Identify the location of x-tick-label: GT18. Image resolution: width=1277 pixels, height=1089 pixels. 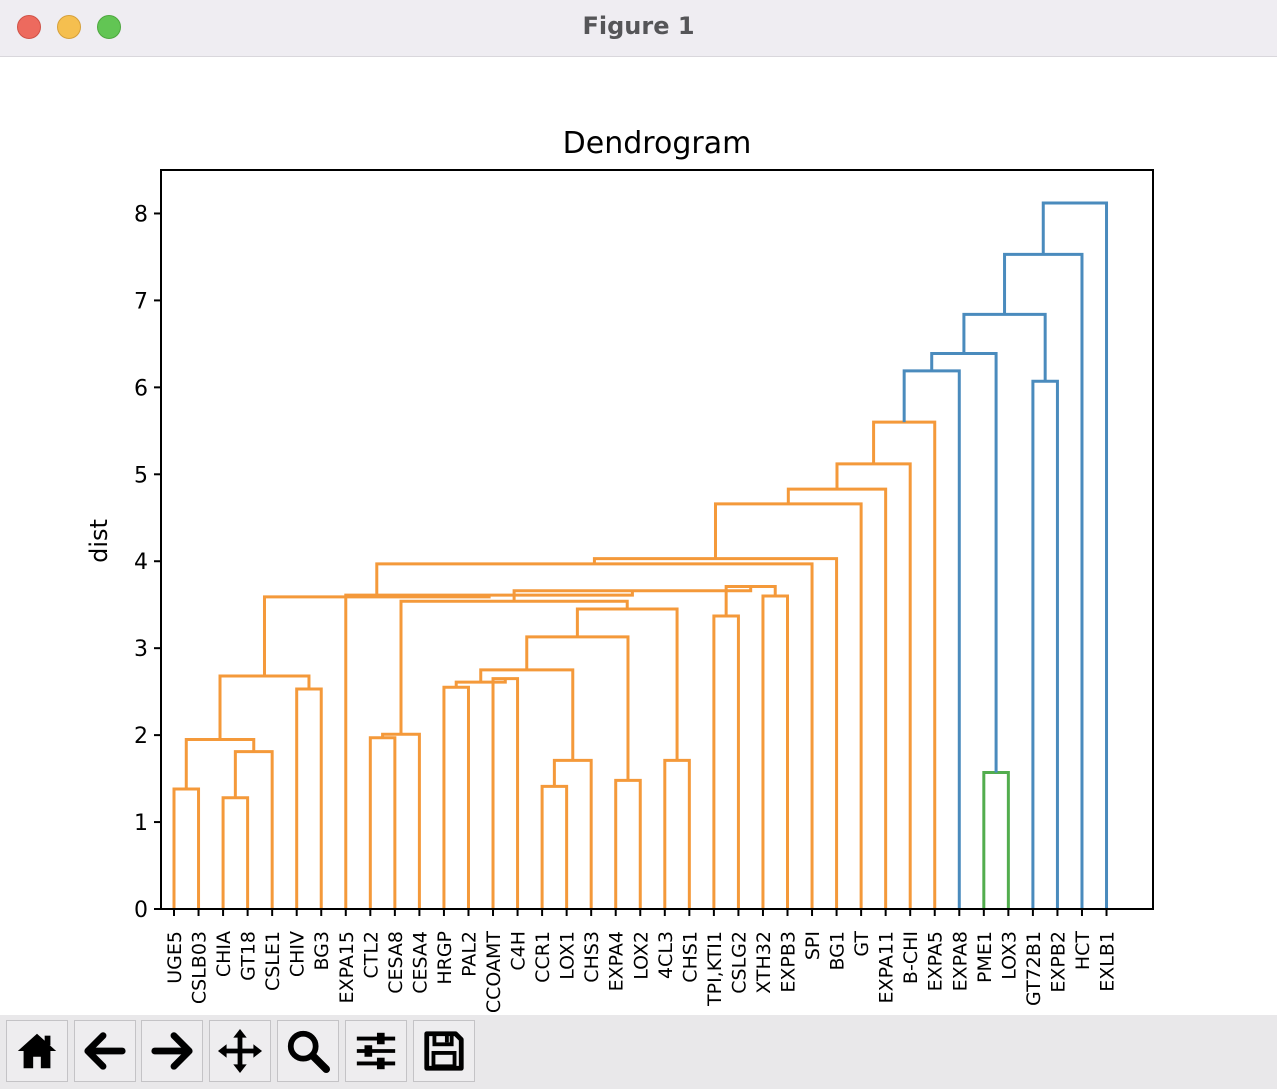
(249, 956).